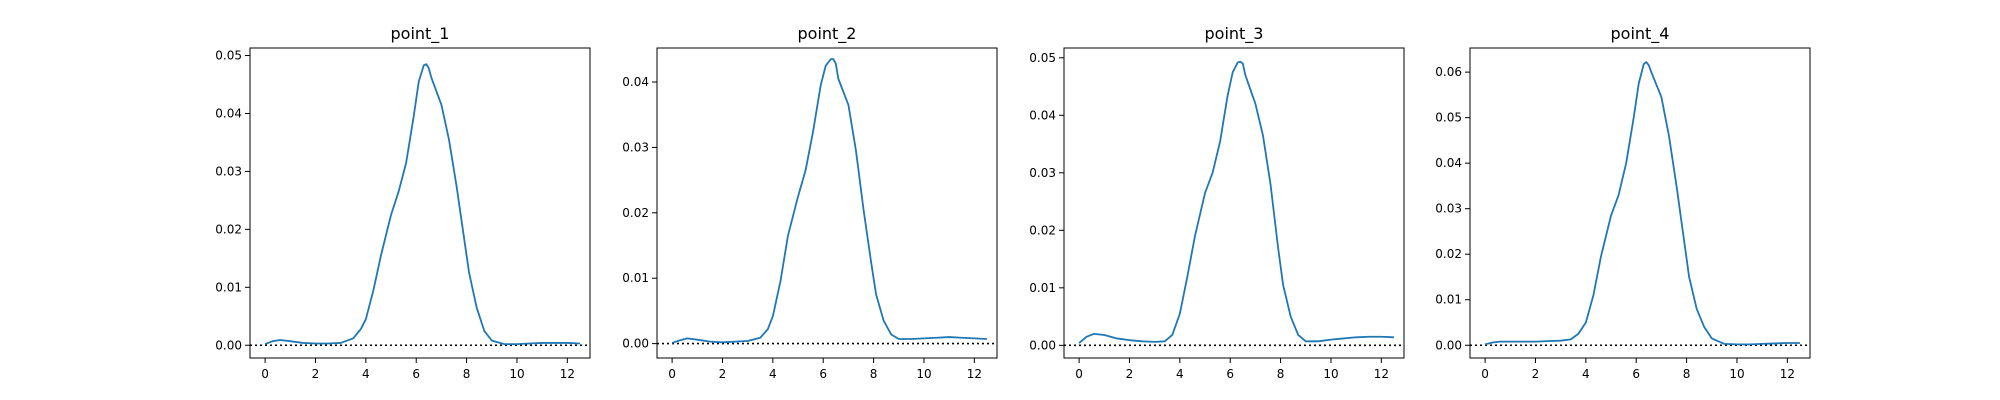 Image resolution: width=2000 pixels, height=400 pixels. I want to click on chart-title: point_3, so click(1234, 34).